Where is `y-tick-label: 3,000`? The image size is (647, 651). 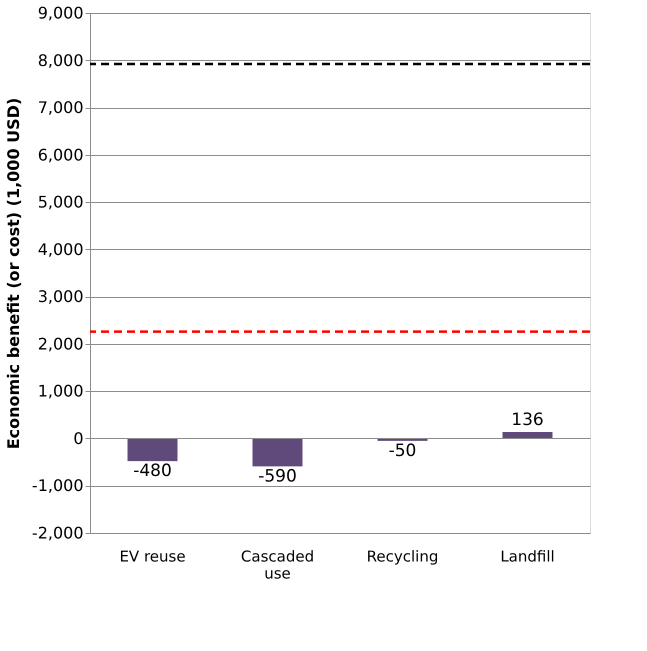 y-tick-label: 3,000 is located at coordinates (61, 296).